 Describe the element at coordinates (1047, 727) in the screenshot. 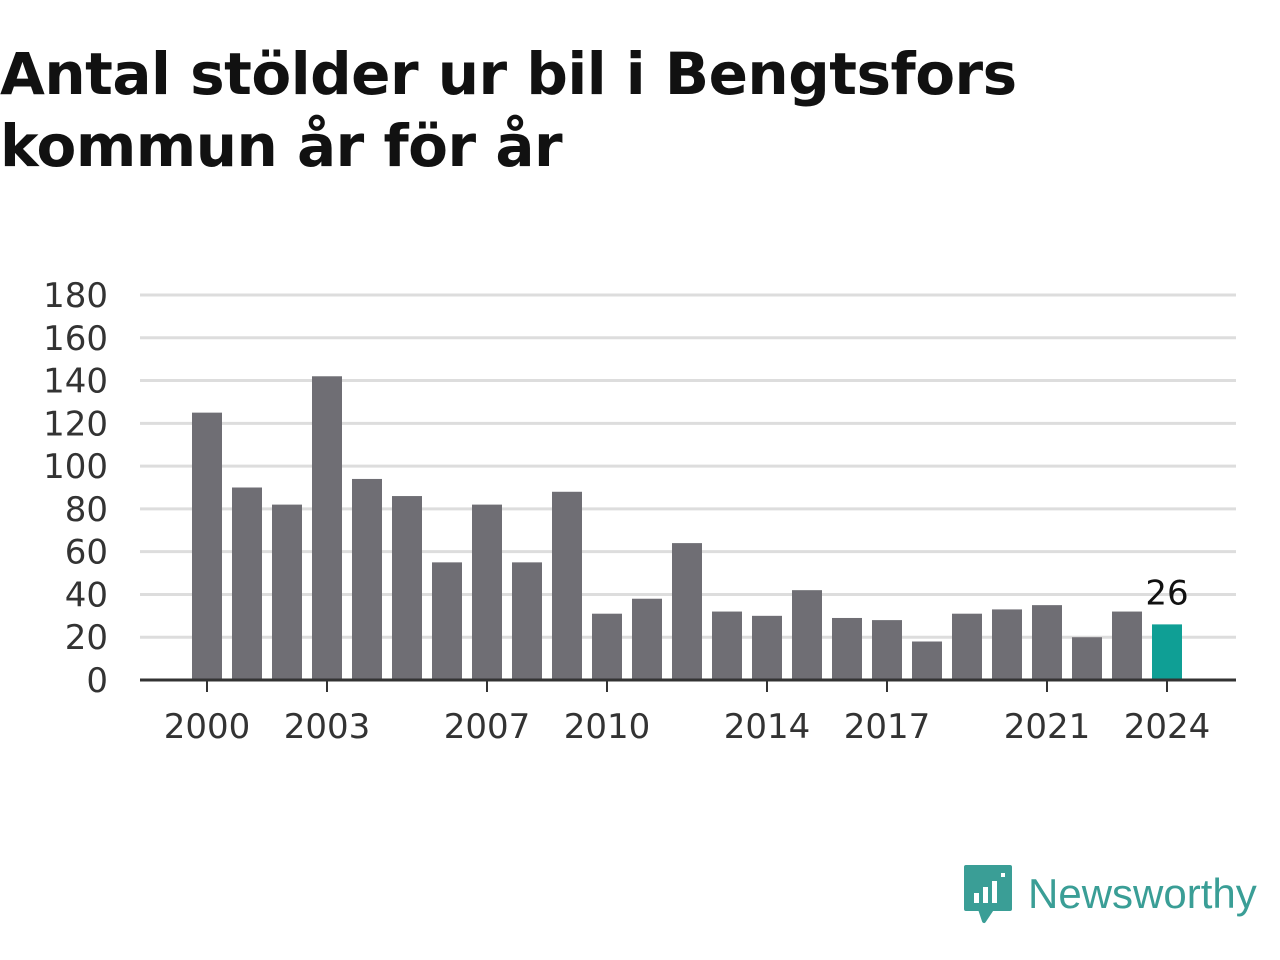

I see `x-tick-label: 2021` at that location.